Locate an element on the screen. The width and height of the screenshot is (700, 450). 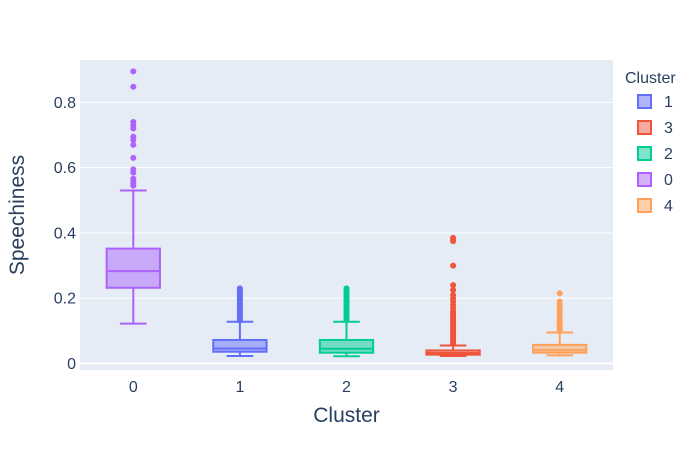
legend: Cluster 1 3 2 0 4 is located at coordinates (650, 142).